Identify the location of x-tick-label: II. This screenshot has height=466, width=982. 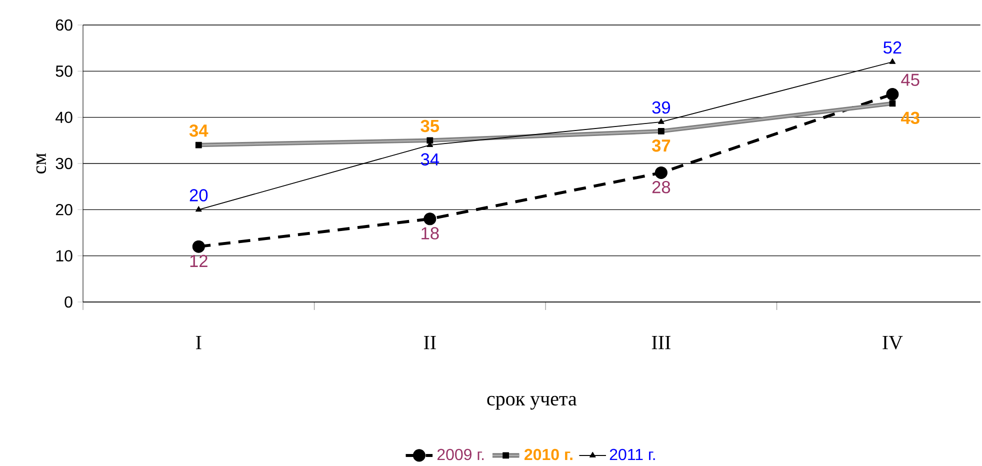
(430, 343).